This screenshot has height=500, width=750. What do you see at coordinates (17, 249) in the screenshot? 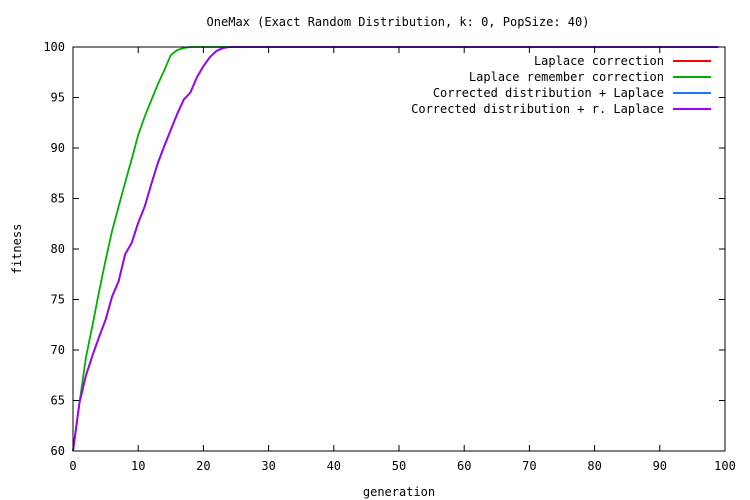
I see `y-axis-label: fitness` at bounding box center [17, 249].